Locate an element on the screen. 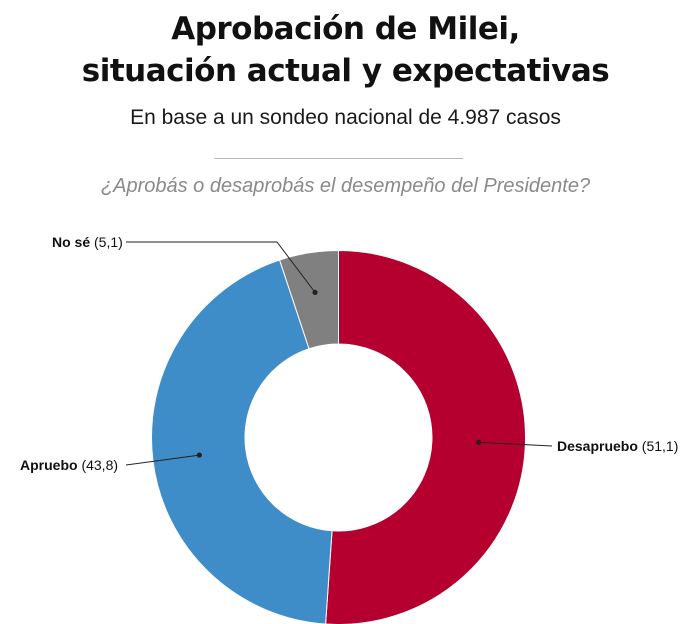 This screenshot has height=624, width=691. slice-label-name: Desapruebo is located at coordinates (597, 446).